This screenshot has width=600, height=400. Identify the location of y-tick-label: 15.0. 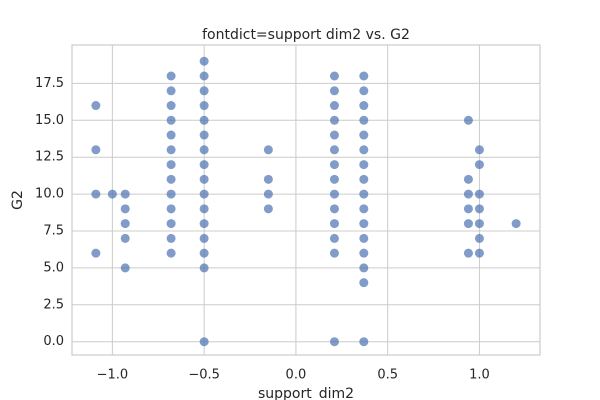
(49, 120).